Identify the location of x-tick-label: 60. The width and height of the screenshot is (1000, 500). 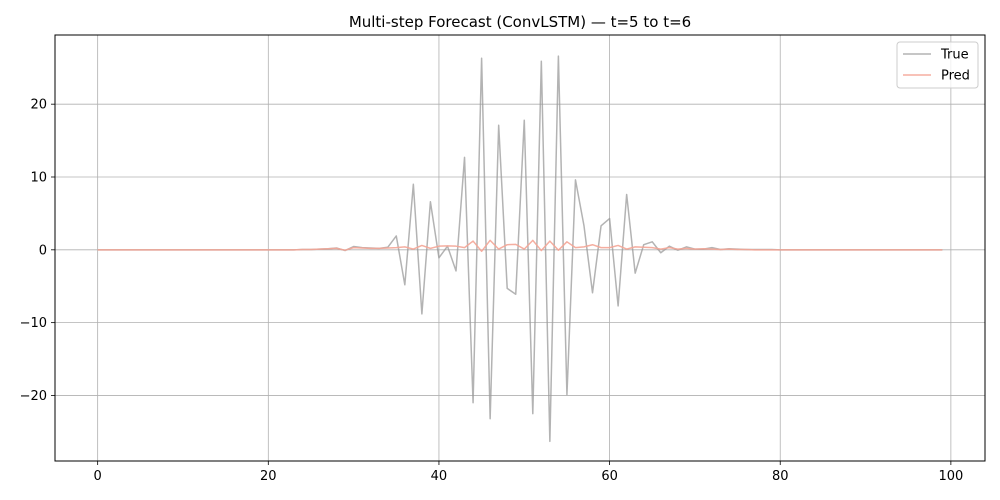
(609, 476).